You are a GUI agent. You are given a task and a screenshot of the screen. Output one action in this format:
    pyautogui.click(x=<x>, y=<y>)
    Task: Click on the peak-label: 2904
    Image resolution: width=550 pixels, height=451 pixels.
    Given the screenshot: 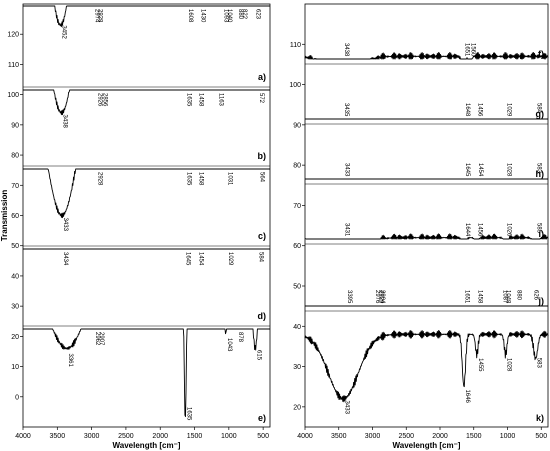 What is the action you would take?
    pyautogui.click(x=382, y=297)
    